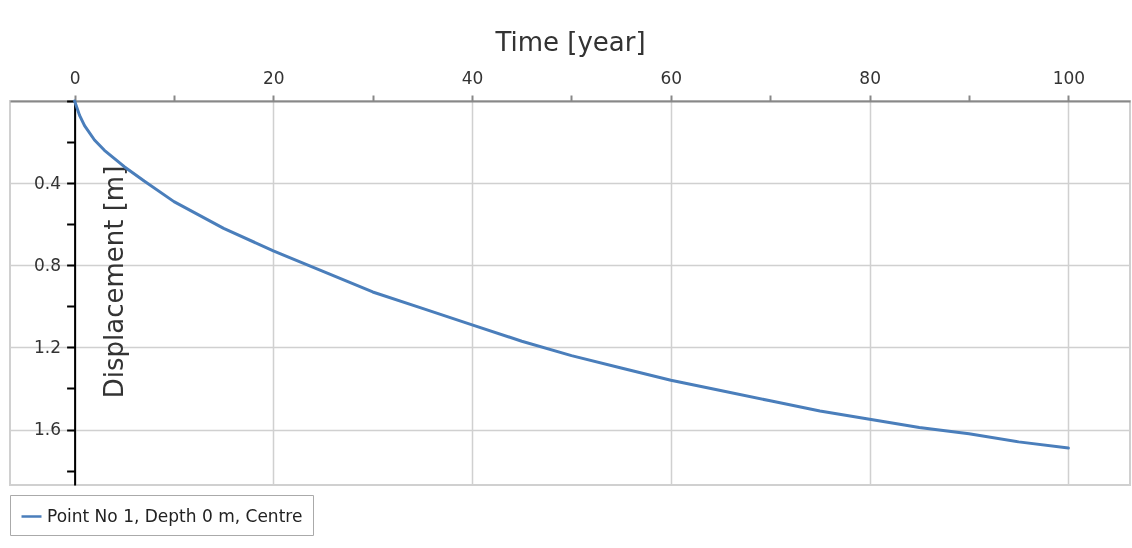 Image resolution: width=1132 pixels, height=548 pixels. I want to click on x-tick-label: 40, so click(472, 77).